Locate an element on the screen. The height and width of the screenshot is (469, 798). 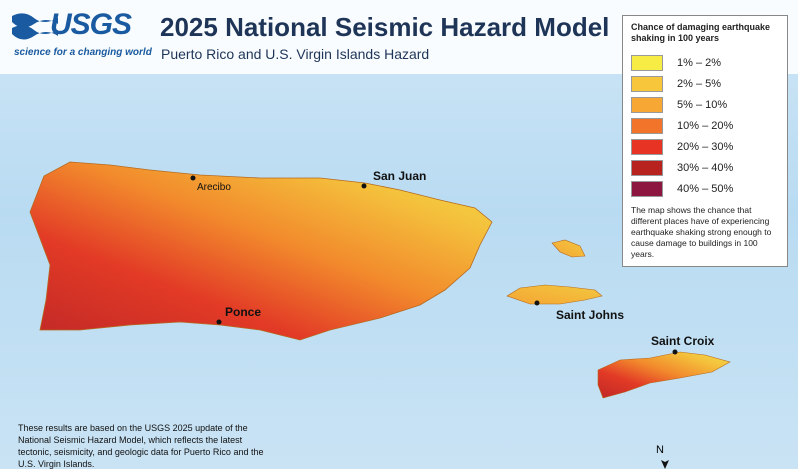
legend-item: 2% – 5% is located at coordinates (705, 83).